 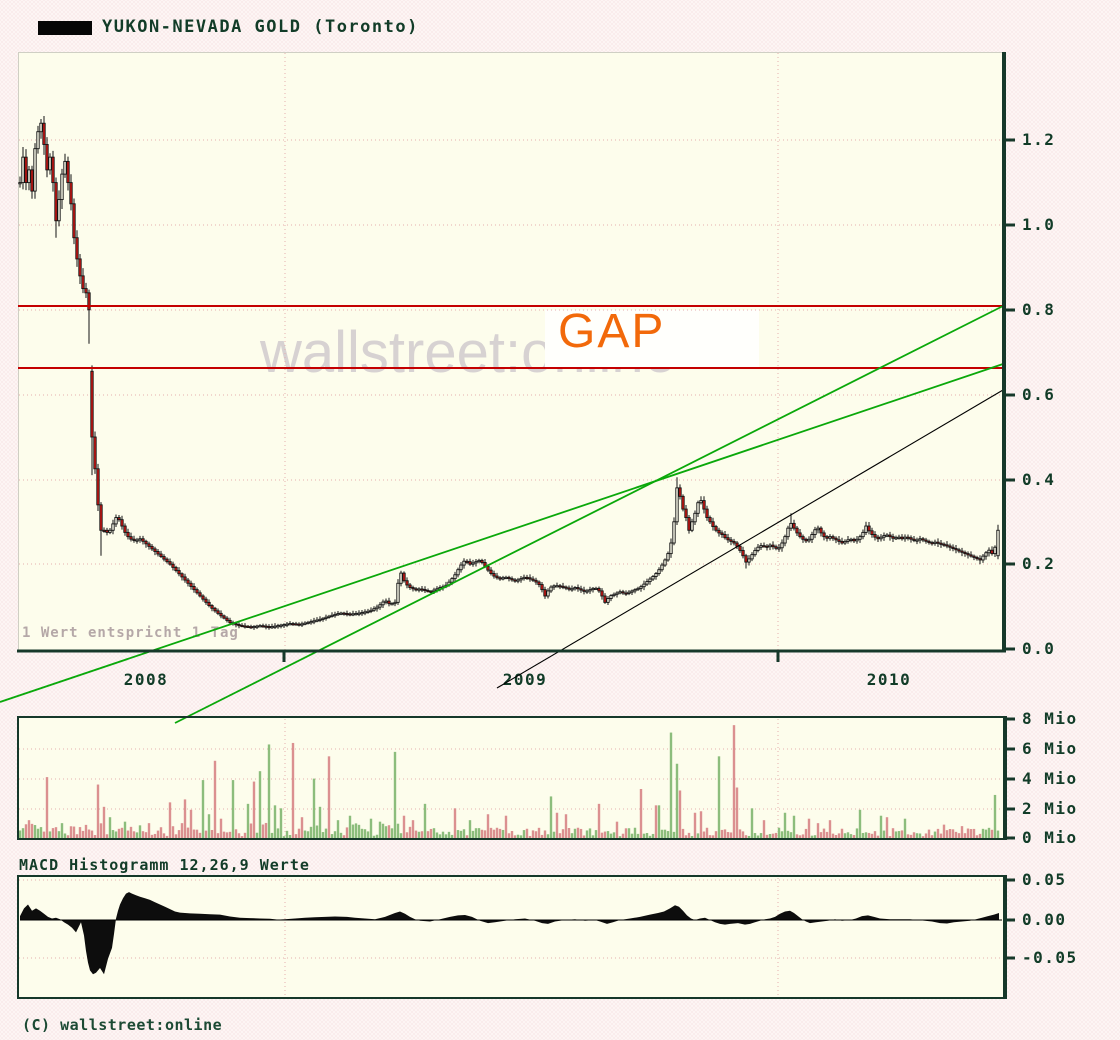 What do you see at coordinates (164, 865) in the screenshot?
I see `macd-title: MACD Histogramm 12,26,9 Werte` at bounding box center [164, 865].